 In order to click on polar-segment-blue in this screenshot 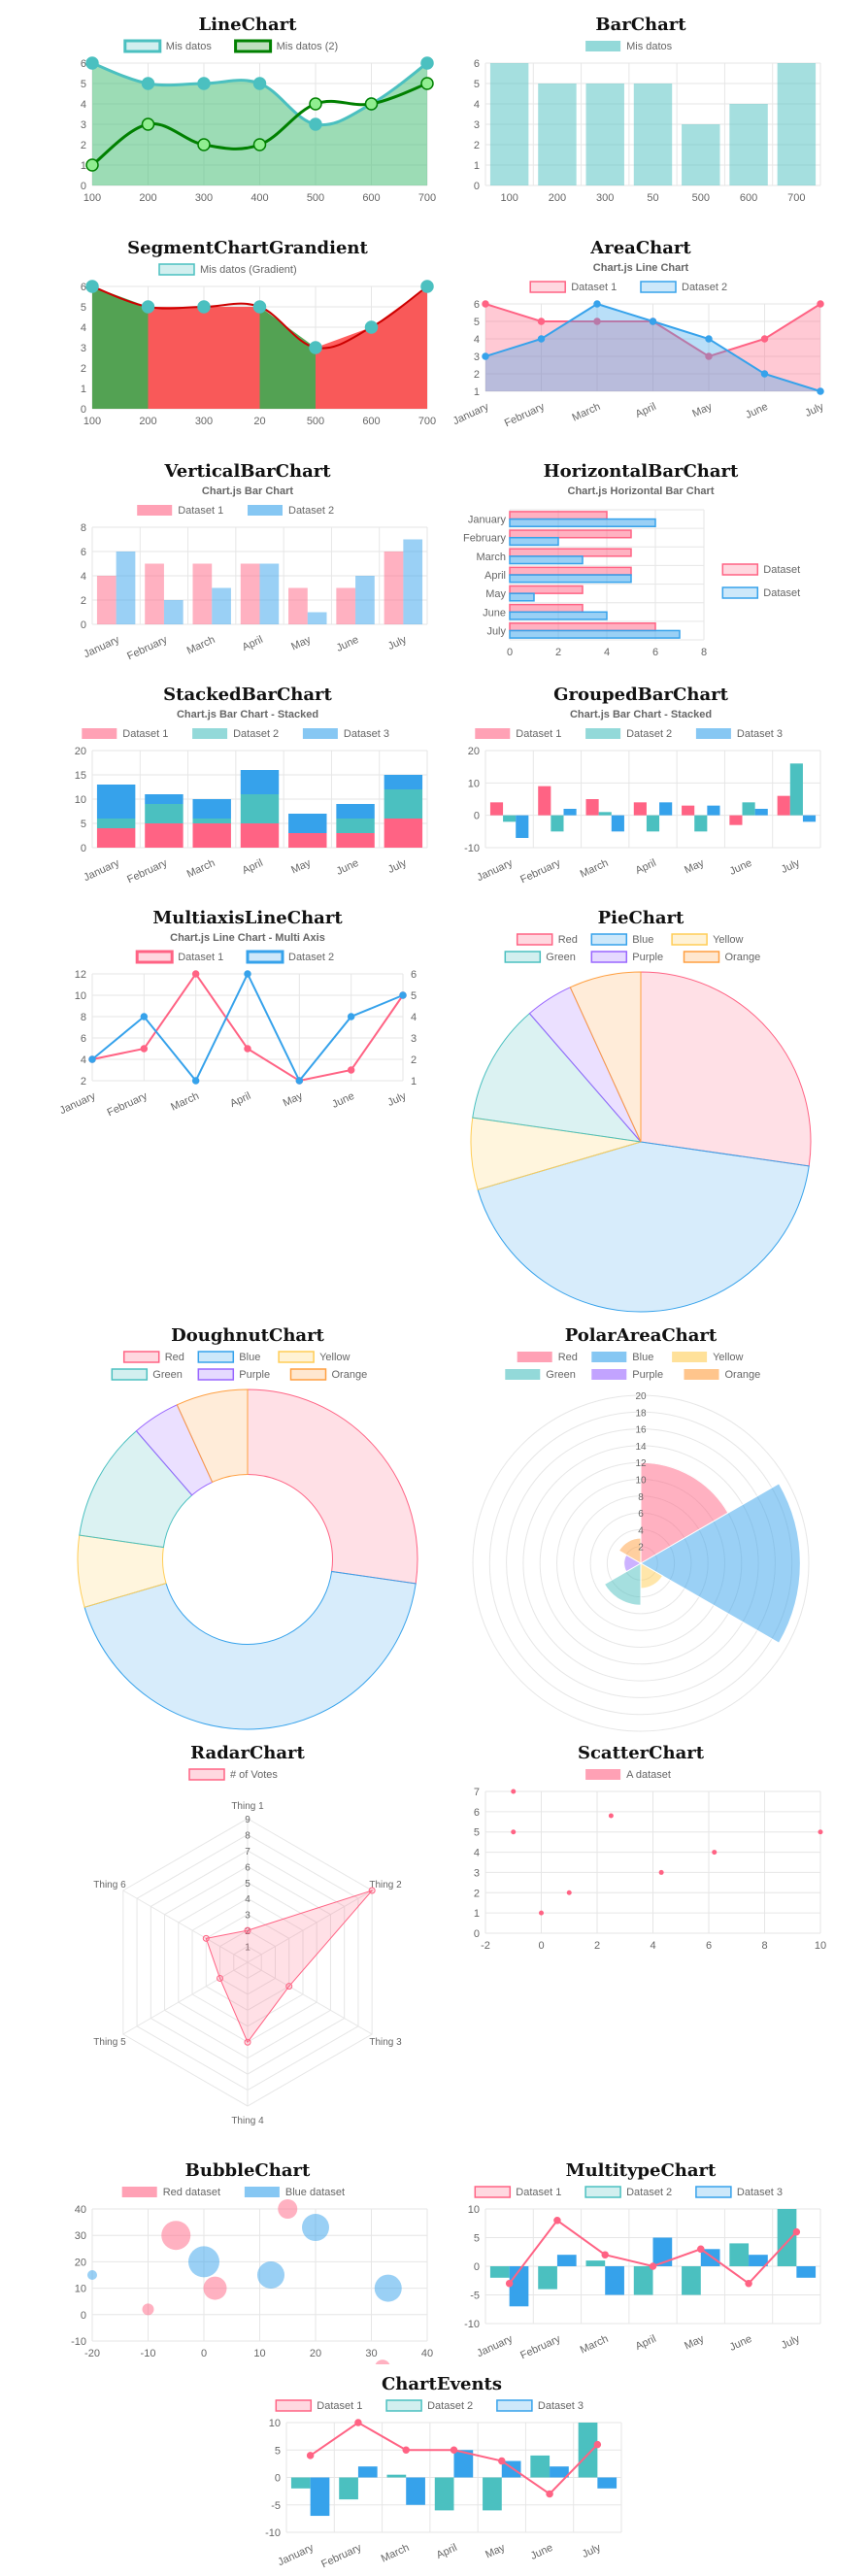, I will do `click(720, 1564)`.